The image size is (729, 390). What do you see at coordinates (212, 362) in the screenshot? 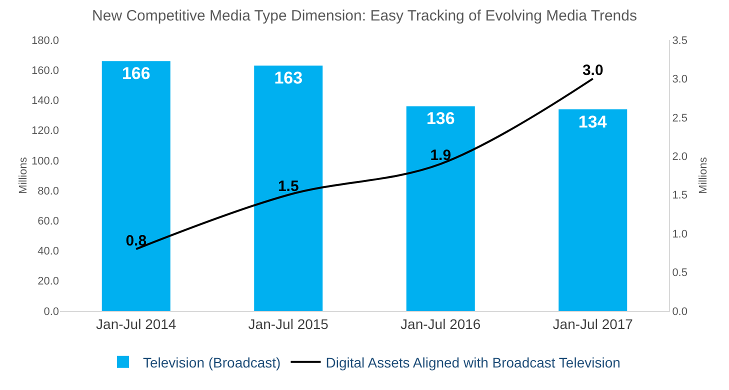
I see `legend-label: Television (Broadcast)` at bounding box center [212, 362].